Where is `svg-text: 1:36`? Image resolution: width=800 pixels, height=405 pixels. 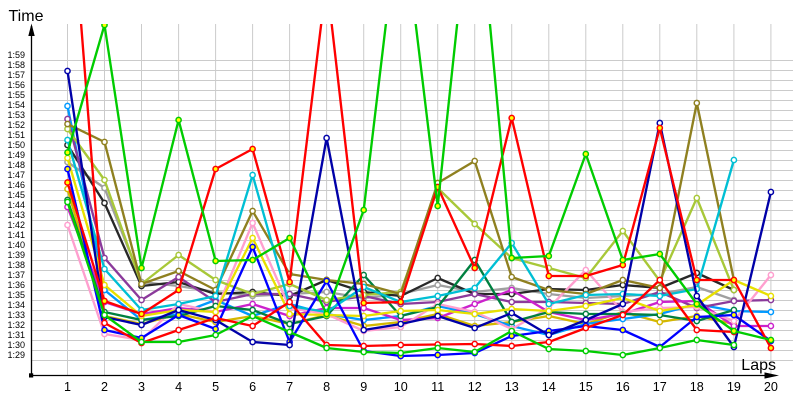
svg-text: 1:36 is located at coordinates (16, 285).